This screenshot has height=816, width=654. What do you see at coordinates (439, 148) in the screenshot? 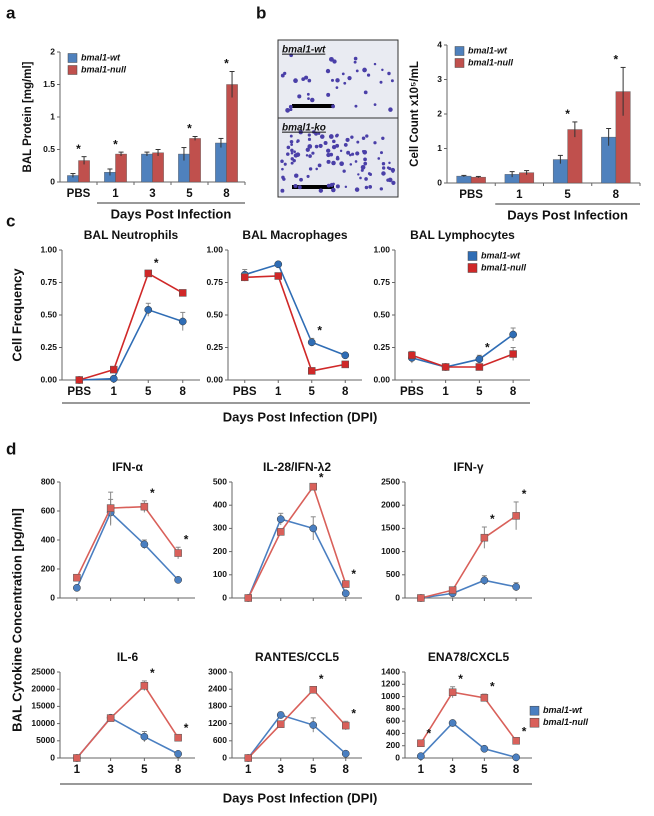
I see `y-tick-label: 1` at bounding box center [439, 148].